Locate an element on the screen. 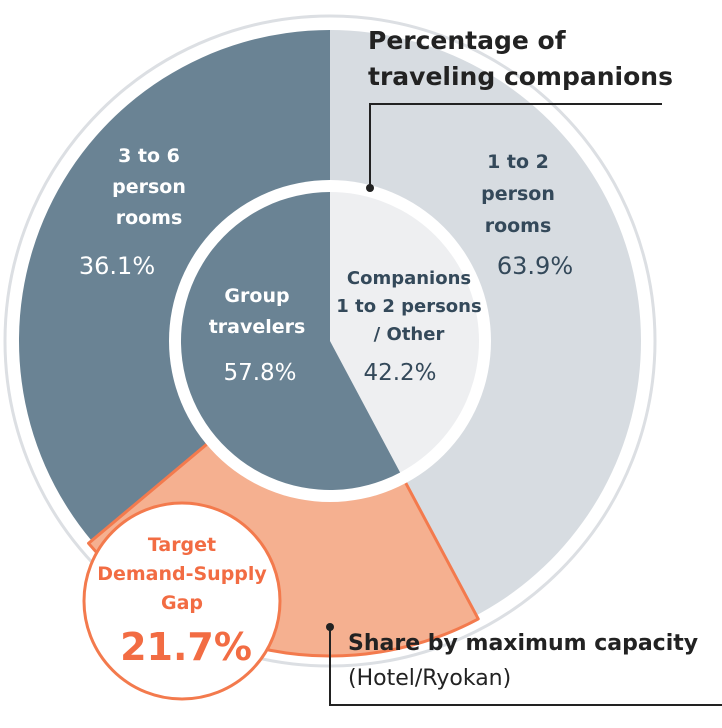 The width and height of the screenshot is (722, 728). gap-badge-line3: Gap is located at coordinates (182, 603).